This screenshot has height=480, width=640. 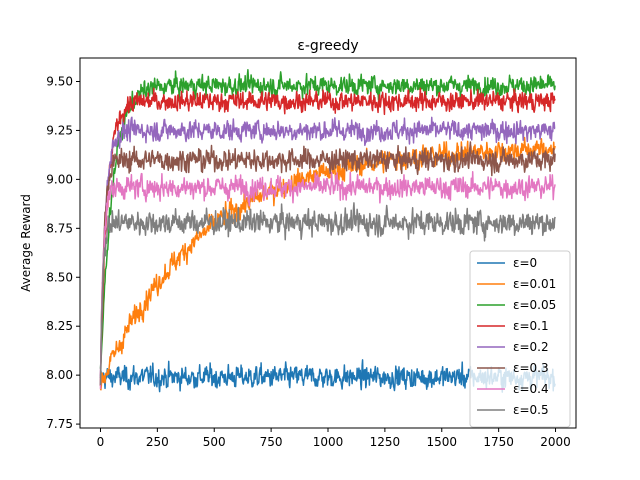 I want to click on y-tick-label: 9.00, so click(x=59, y=179).